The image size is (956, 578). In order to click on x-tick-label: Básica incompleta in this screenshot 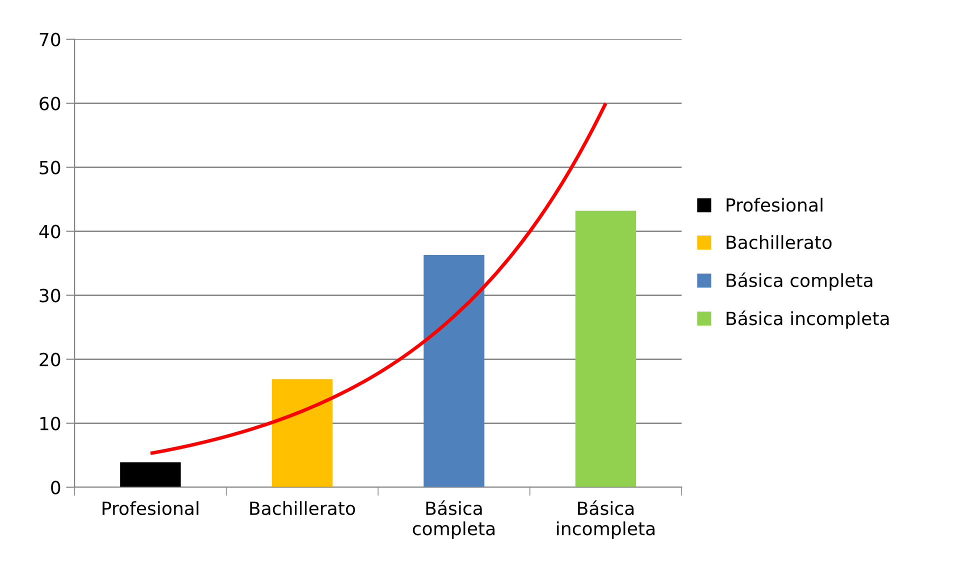, I will do `click(605, 519)`.